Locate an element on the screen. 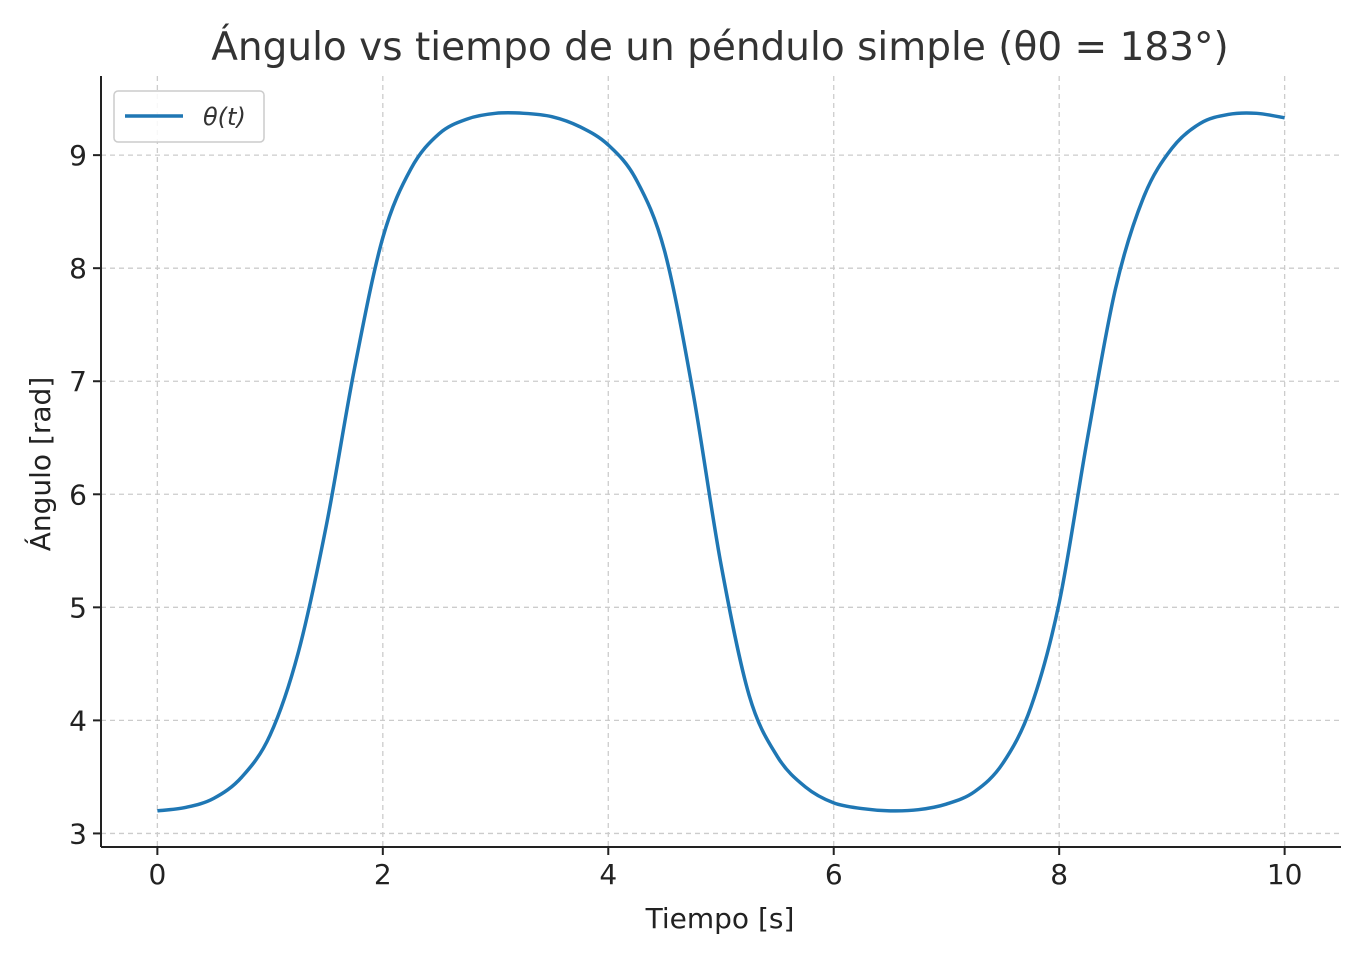 Image resolution: width=1360 pixels, height=954 pixels. y-tick-label: 5 is located at coordinates (78, 607).